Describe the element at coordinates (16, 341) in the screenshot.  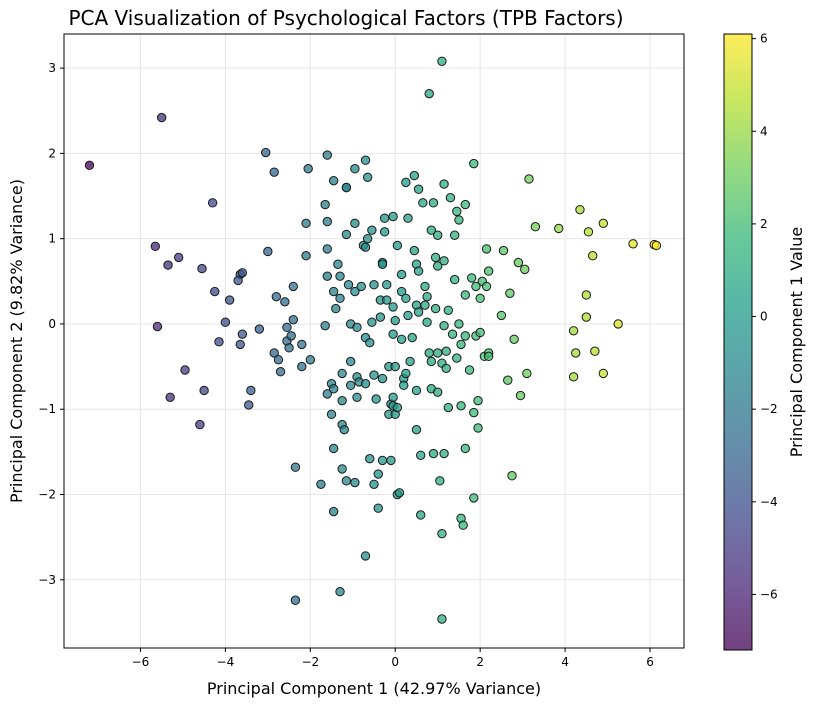
I see `y-axis-label: Principal Component 2 (9.82% Variance)` at that location.